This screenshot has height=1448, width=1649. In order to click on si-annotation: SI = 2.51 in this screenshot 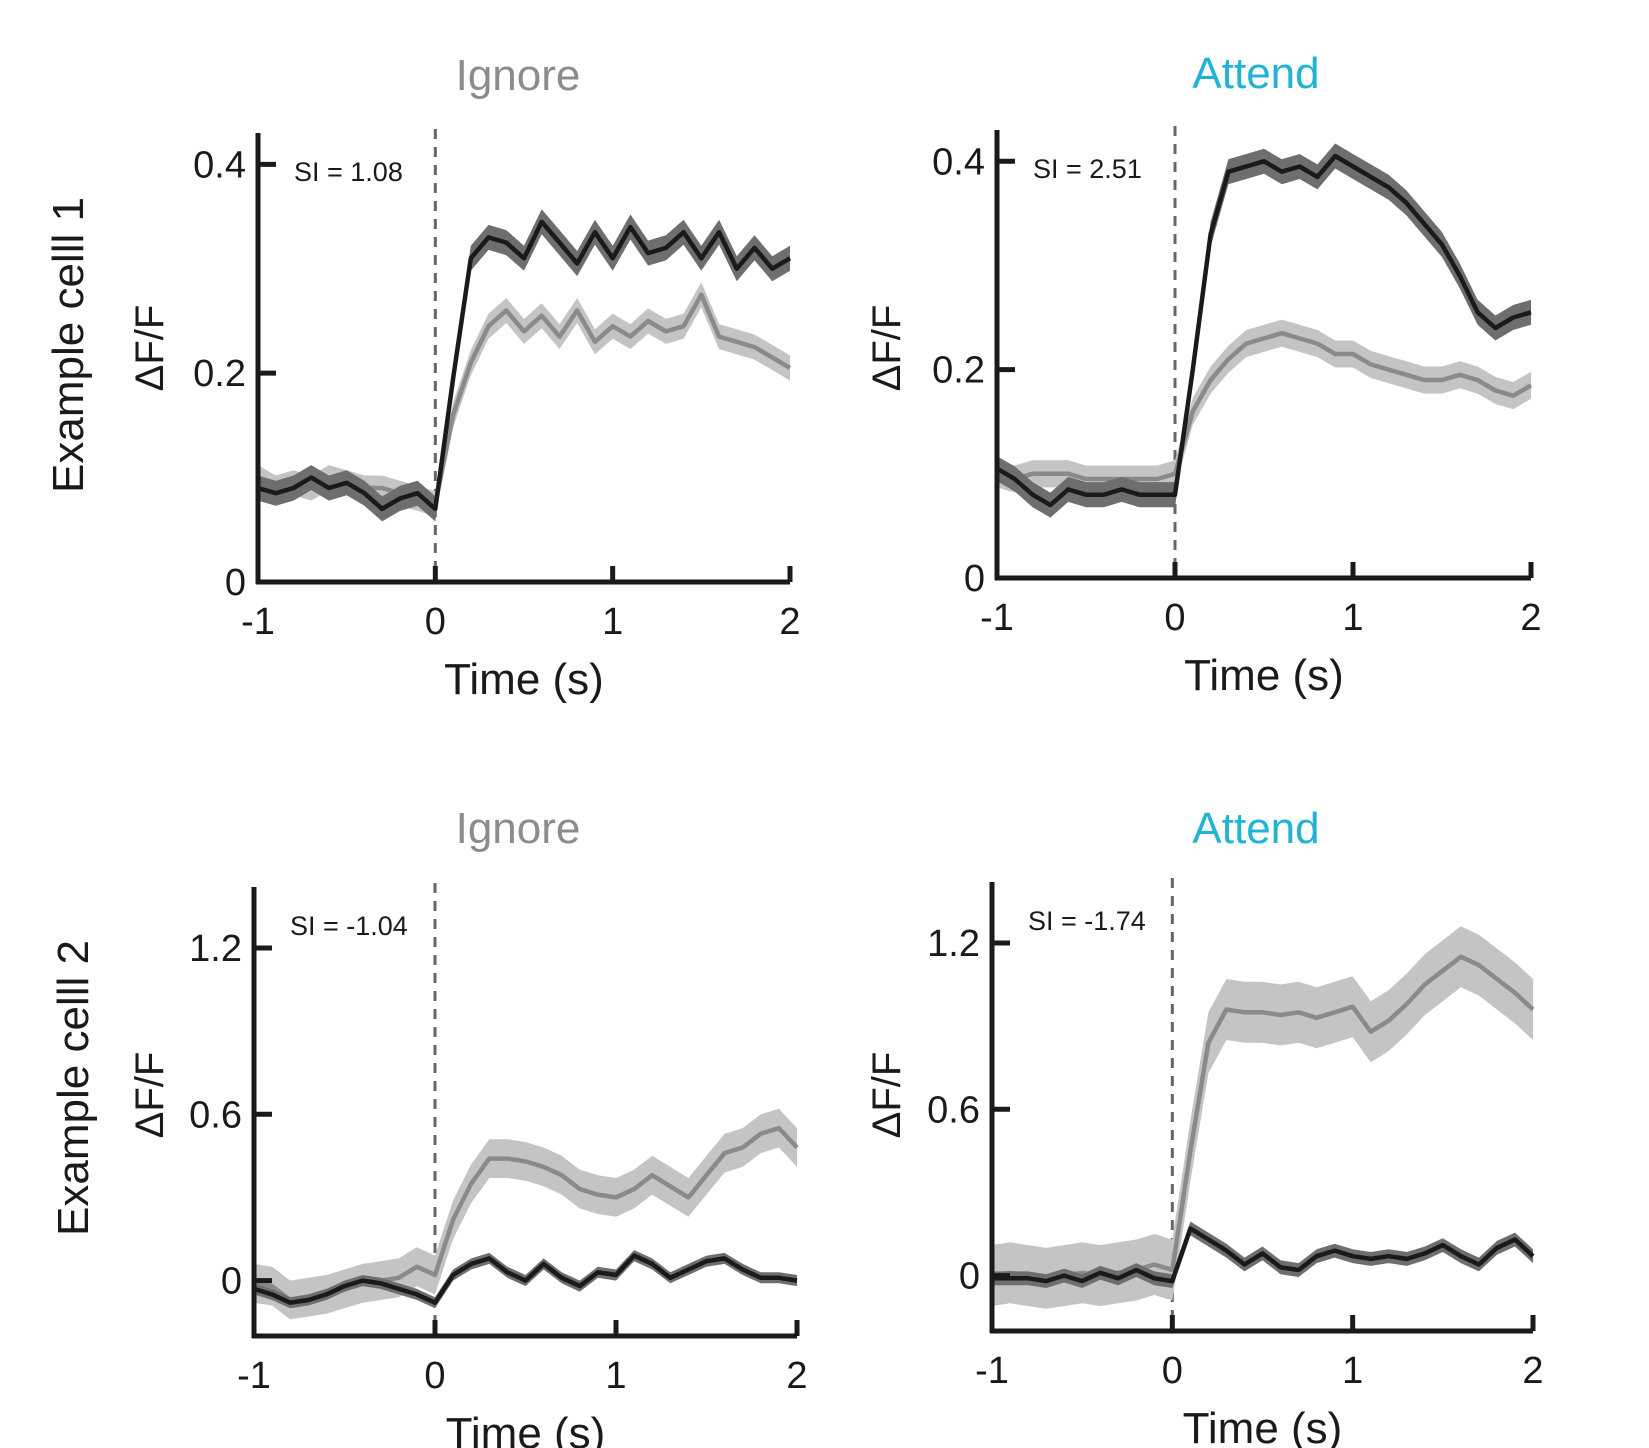, I will do `click(1087, 169)`.